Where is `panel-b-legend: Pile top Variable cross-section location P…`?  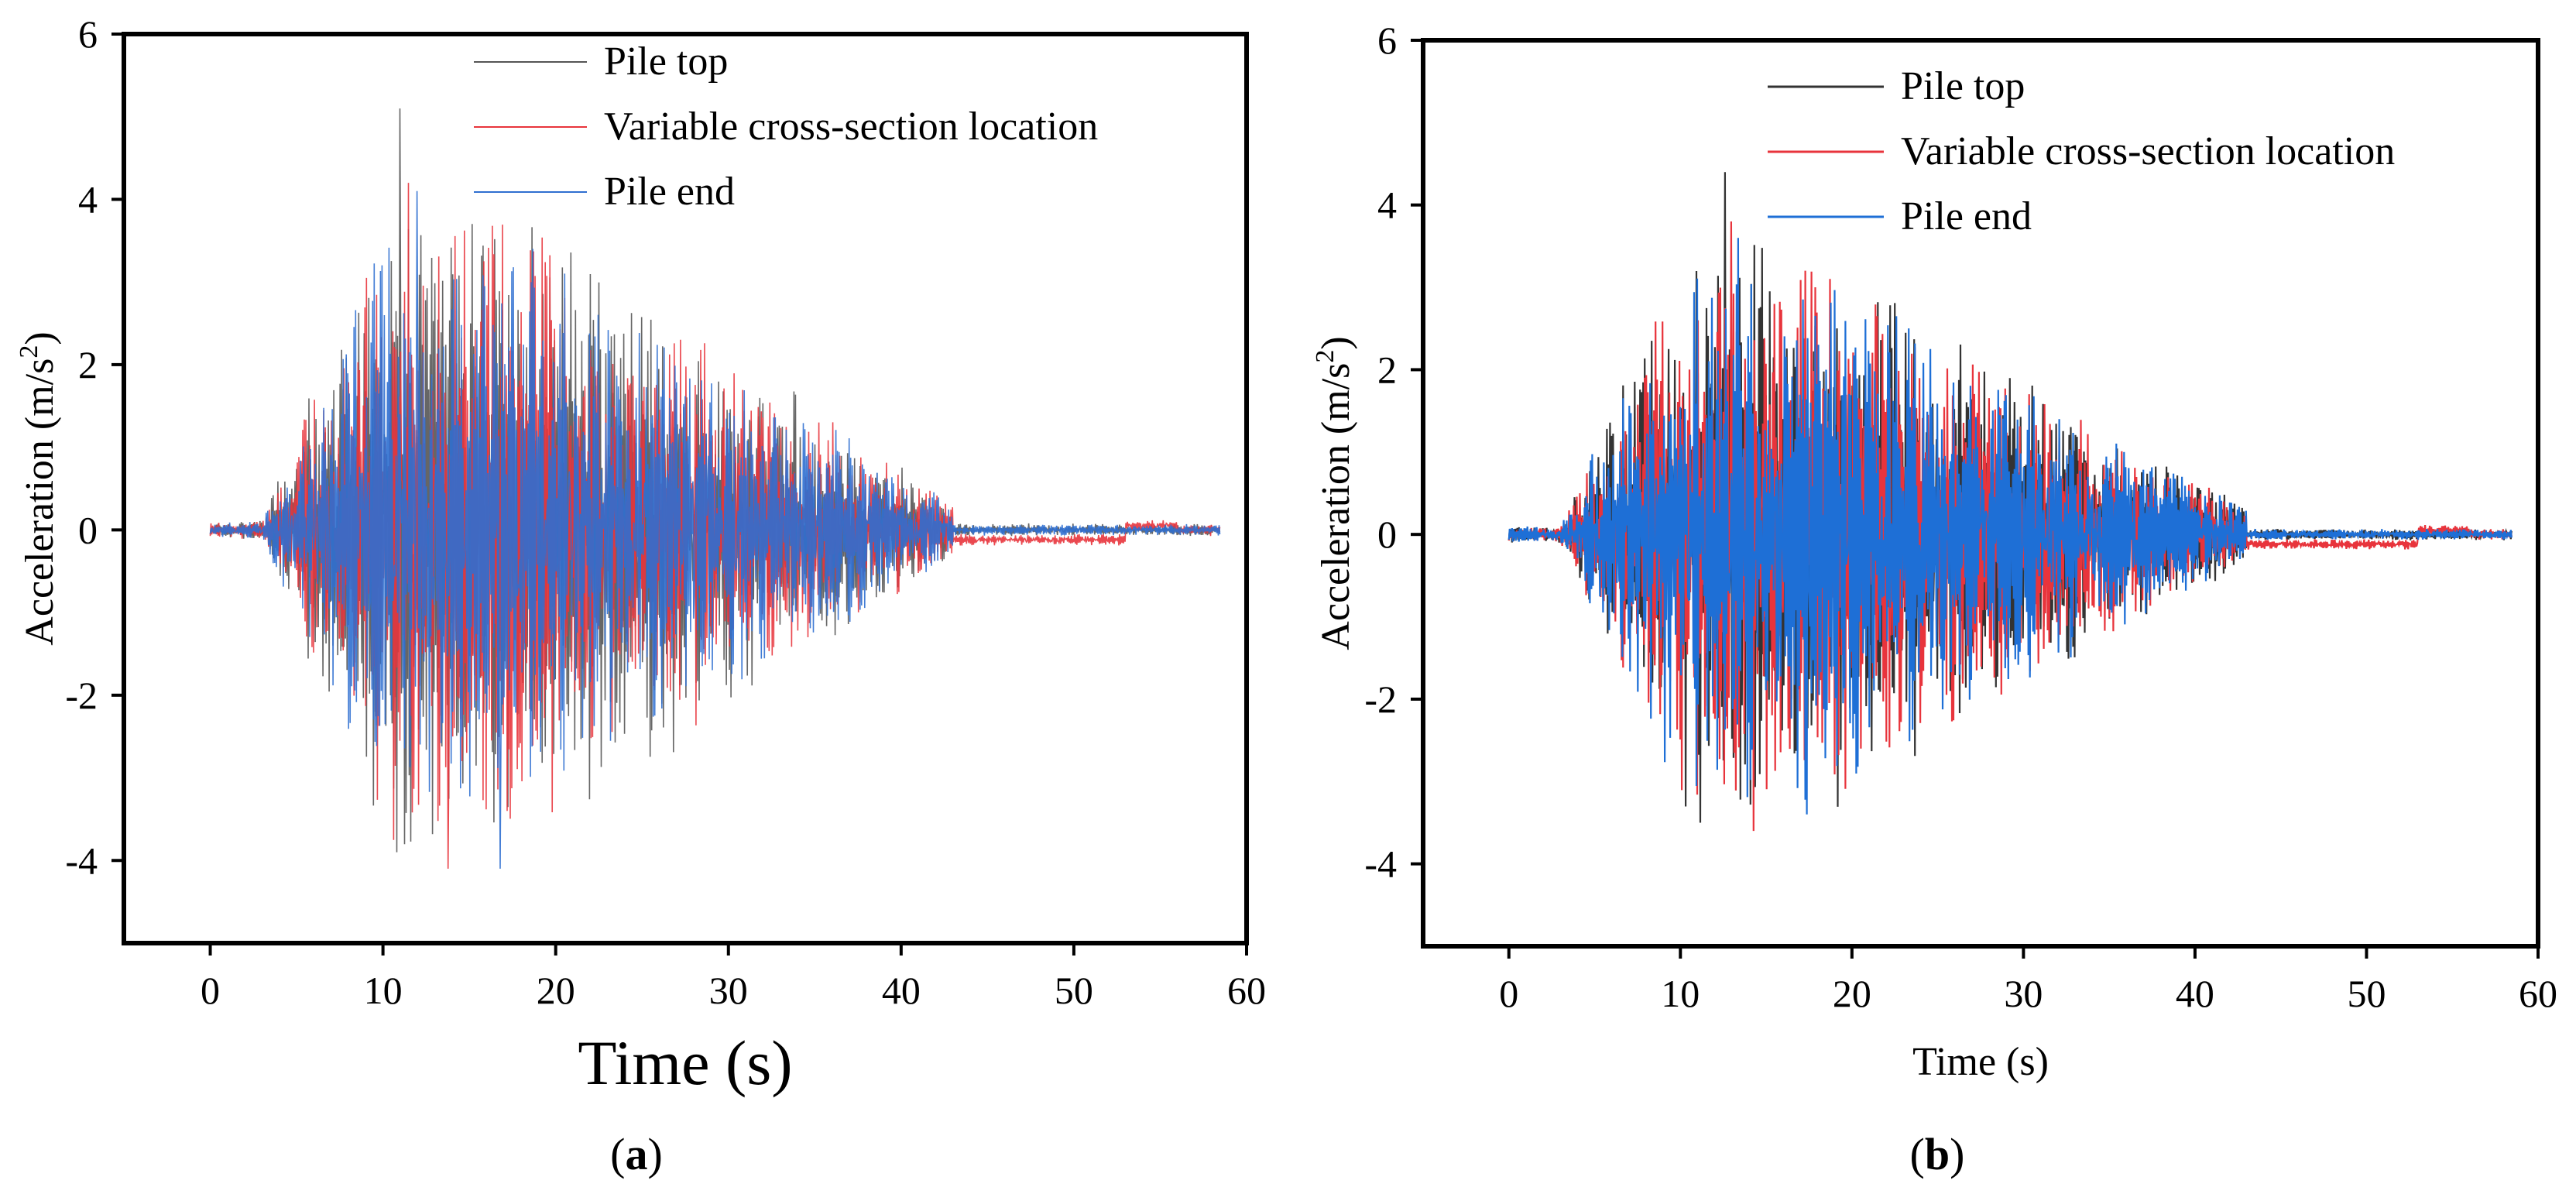
panel-b-legend: Pile top Variable cross-section location P… is located at coordinates (2081, 151).